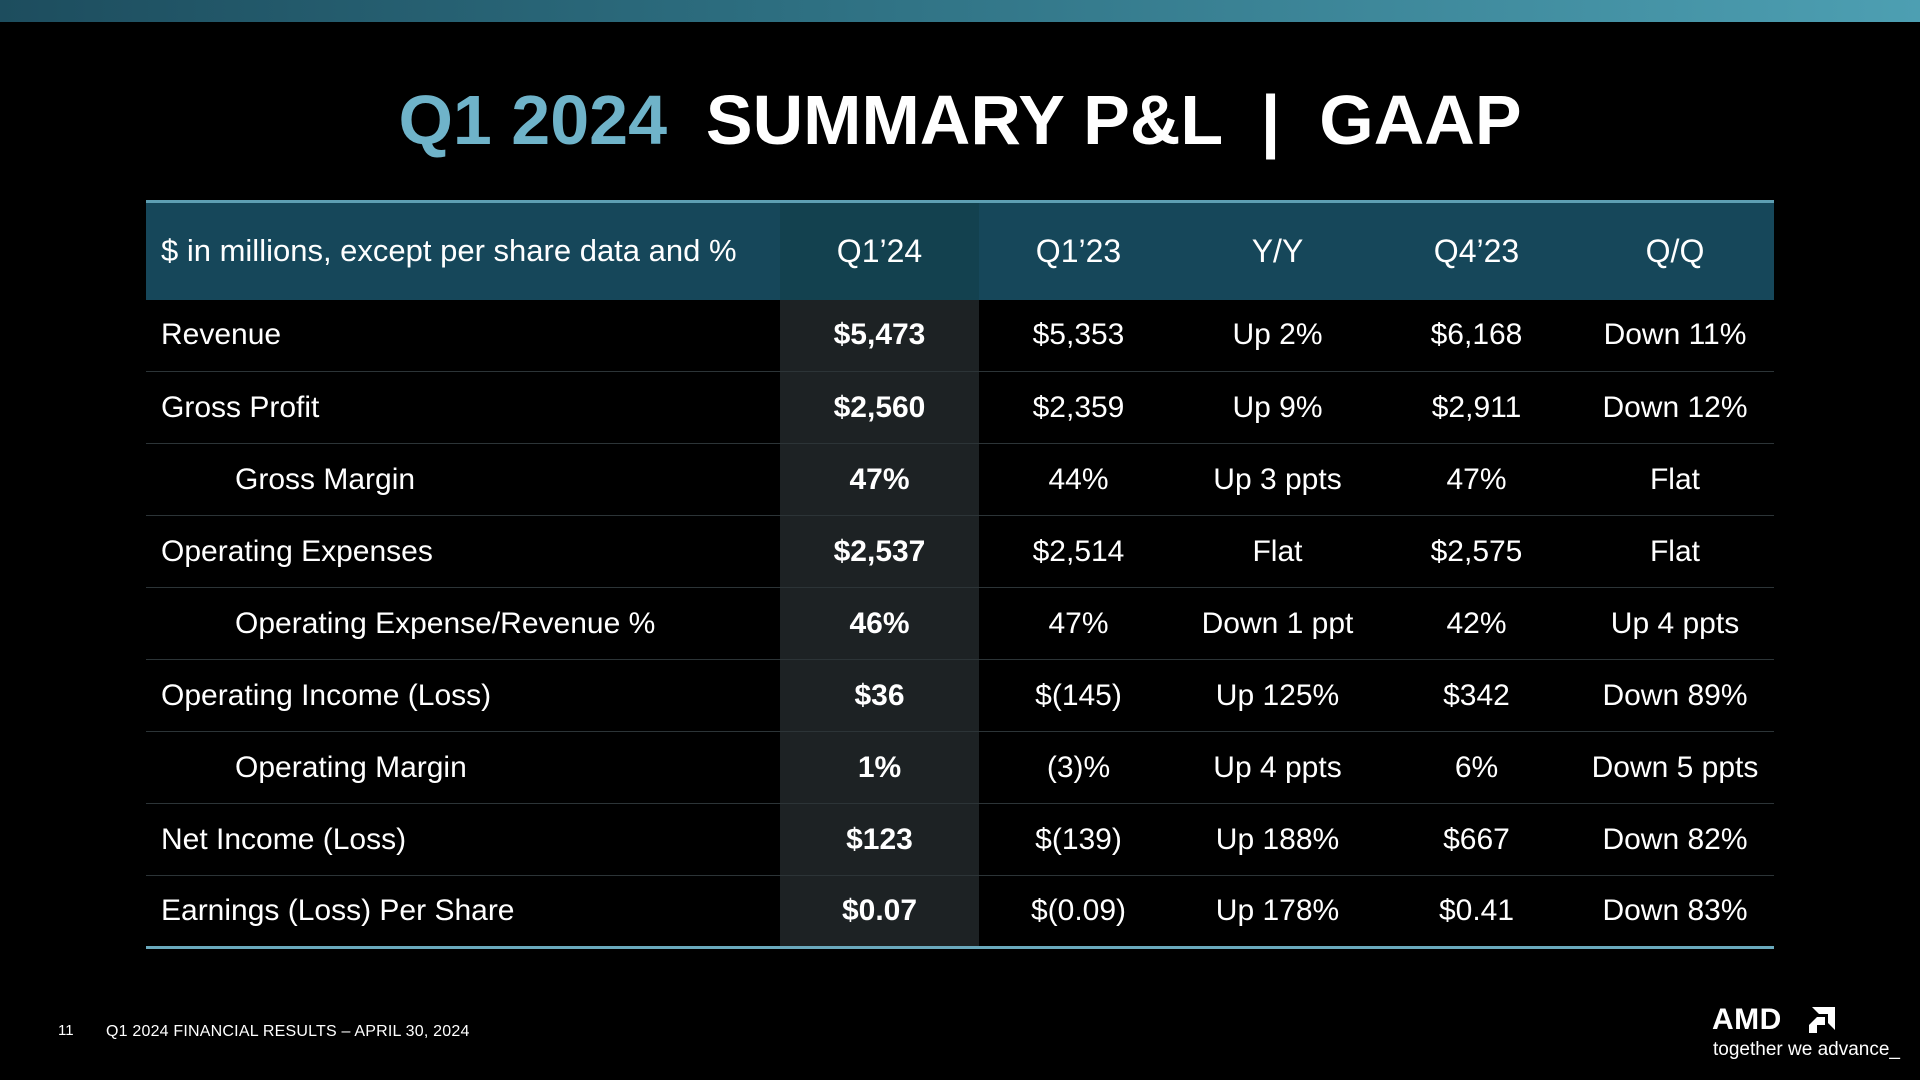 This screenshot has height=1080, width=1920. I want to click on cell-qoq: Up 4 ppts, so click(1675, 623).